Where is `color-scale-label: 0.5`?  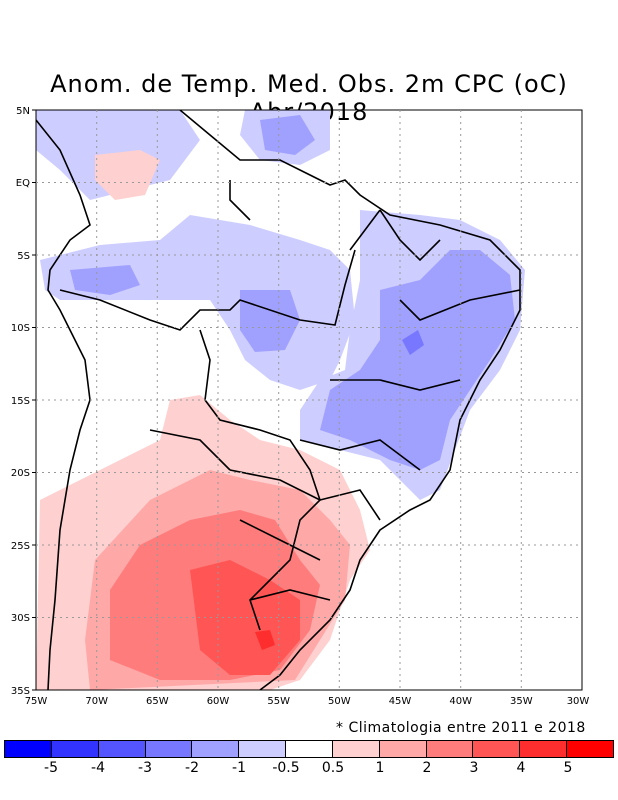 color-scale-label: 0.5 is located at coordinates (333, 768).